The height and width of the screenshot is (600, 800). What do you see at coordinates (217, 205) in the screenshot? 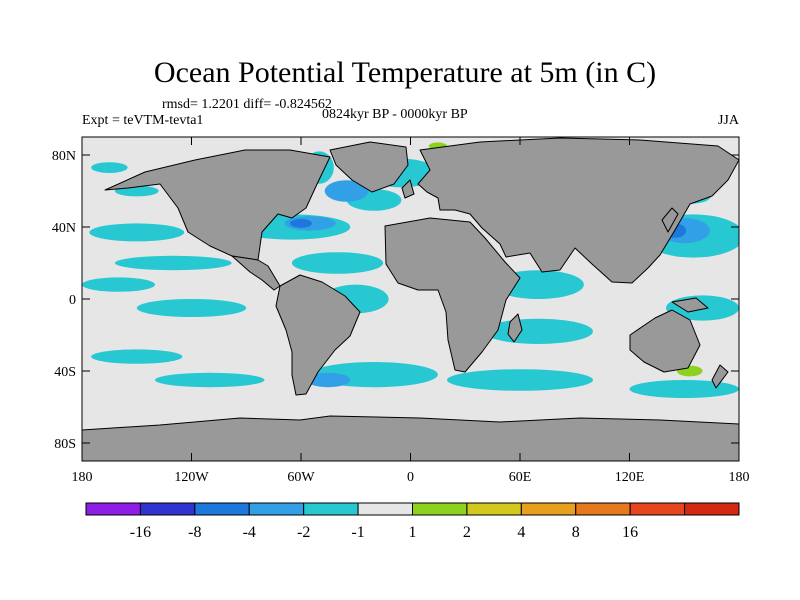
I see `north-america` at bounding box center [217, 205].